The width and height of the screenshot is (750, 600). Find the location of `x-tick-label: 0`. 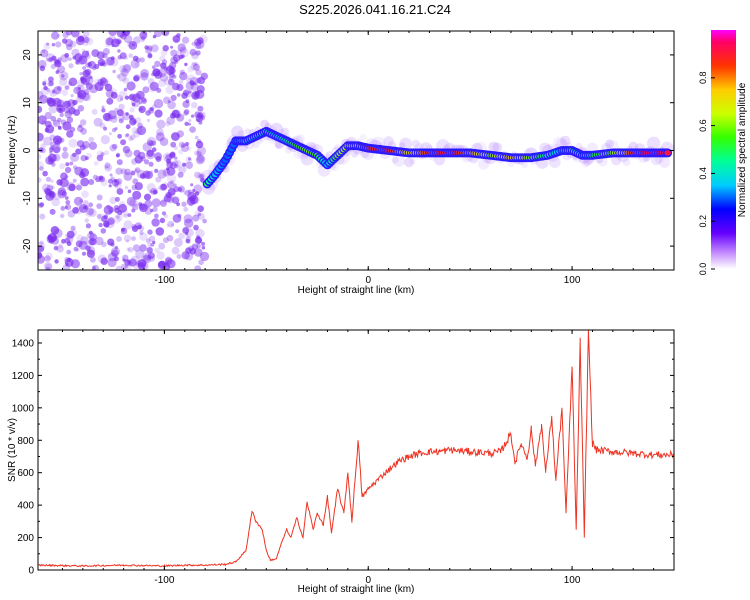

x-tick-label: 0 is located at coordinates (368, 580).